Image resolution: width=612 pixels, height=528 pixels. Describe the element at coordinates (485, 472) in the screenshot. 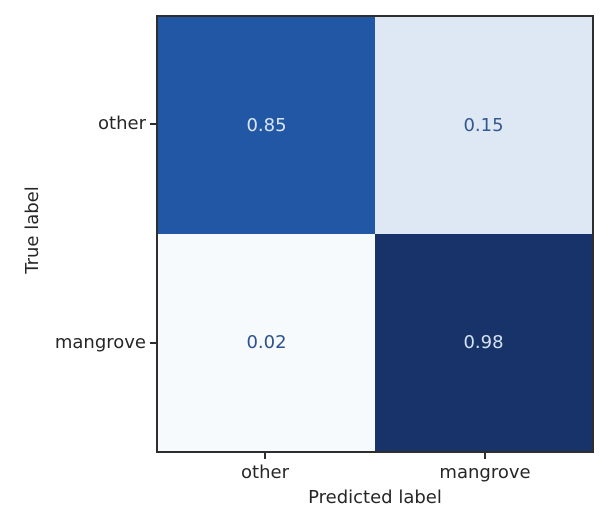

I see `x-tick-label-mangrove: mangrove` at that location.